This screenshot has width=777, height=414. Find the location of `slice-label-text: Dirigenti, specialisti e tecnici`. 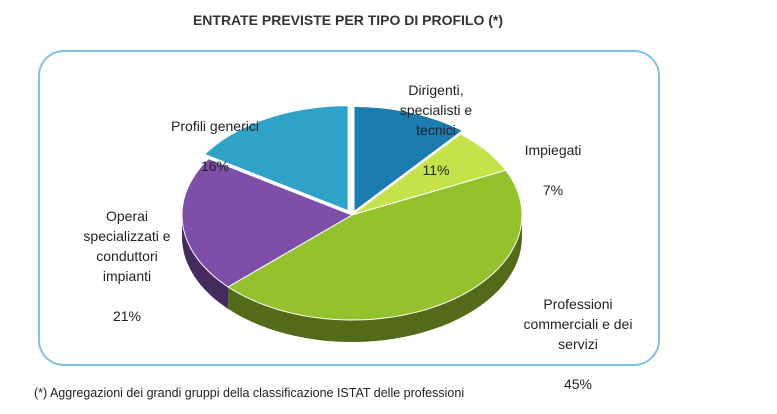

slice-label-text: Dirigenti, specialisti e tecnici is located at coordinates (436, 110).